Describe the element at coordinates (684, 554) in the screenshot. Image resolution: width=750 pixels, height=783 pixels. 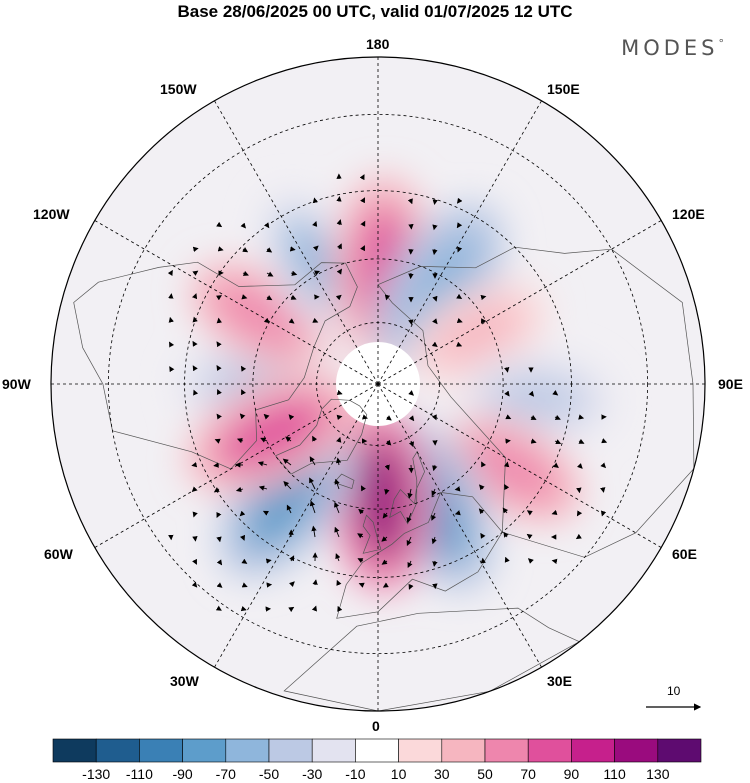
I see `lon-label-60e: 60E` at that location.